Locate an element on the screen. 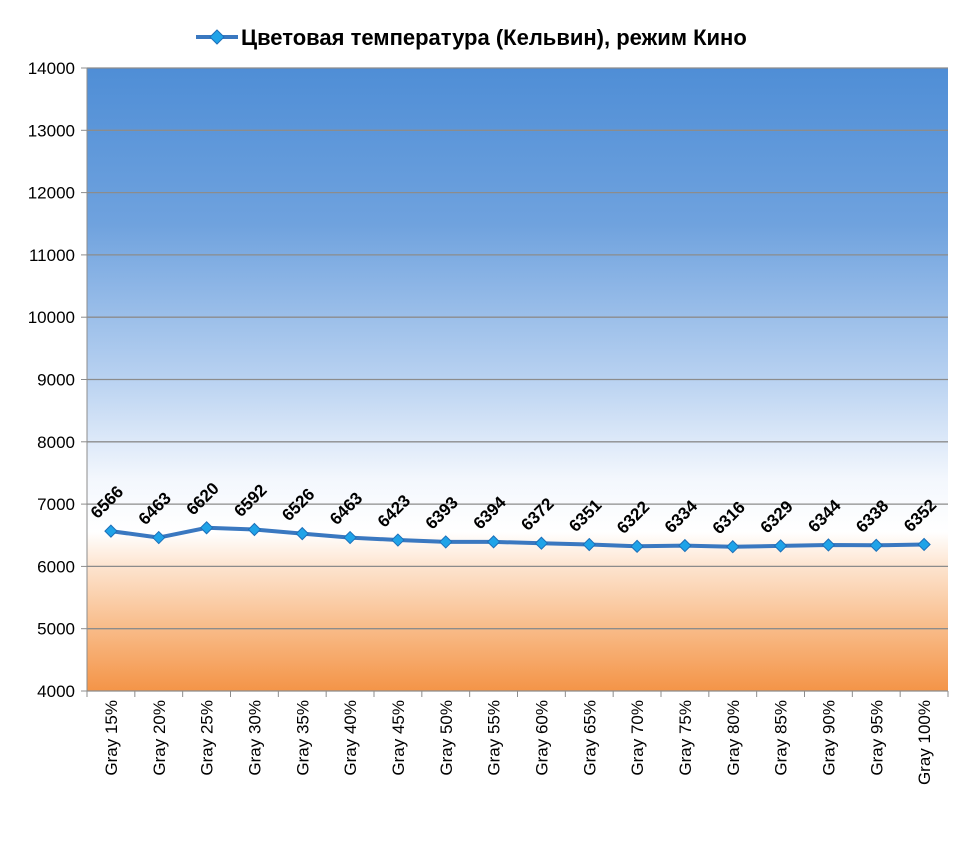 The image size is (980, 847). x-tick-label: Gray 95% is located at coordinates (876, 738).